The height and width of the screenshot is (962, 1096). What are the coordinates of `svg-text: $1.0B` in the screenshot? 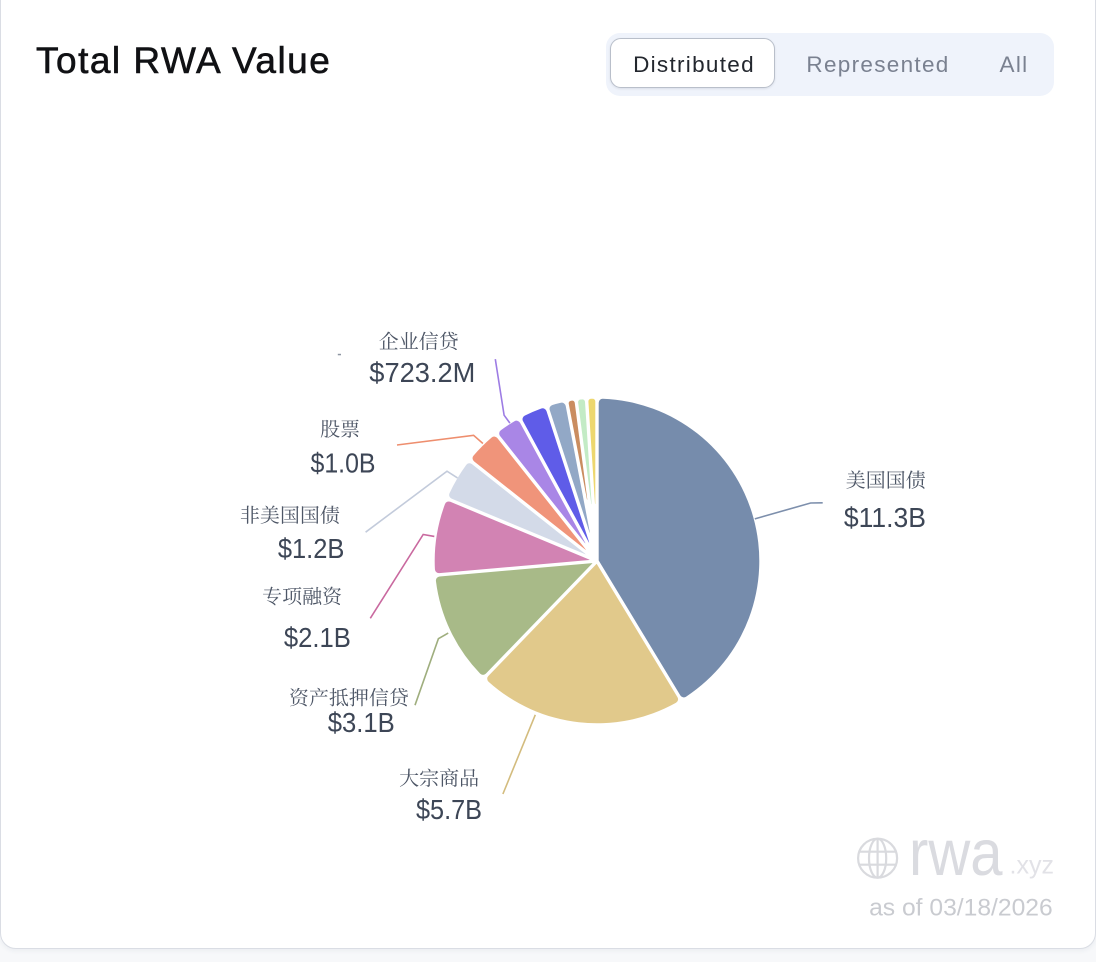 It's located at (343, 463).